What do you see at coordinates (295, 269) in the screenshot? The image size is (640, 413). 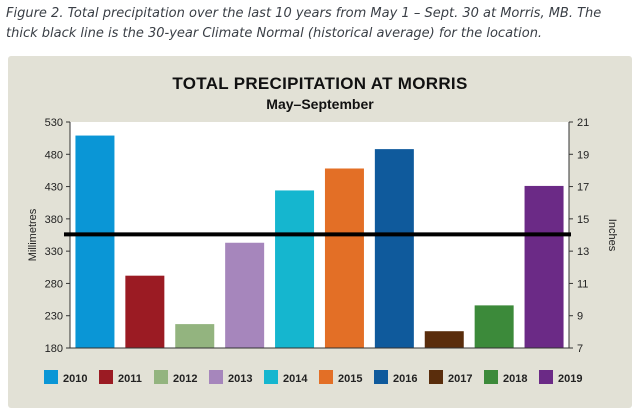 I see `bar-2014` at bounding box center [295, 269].